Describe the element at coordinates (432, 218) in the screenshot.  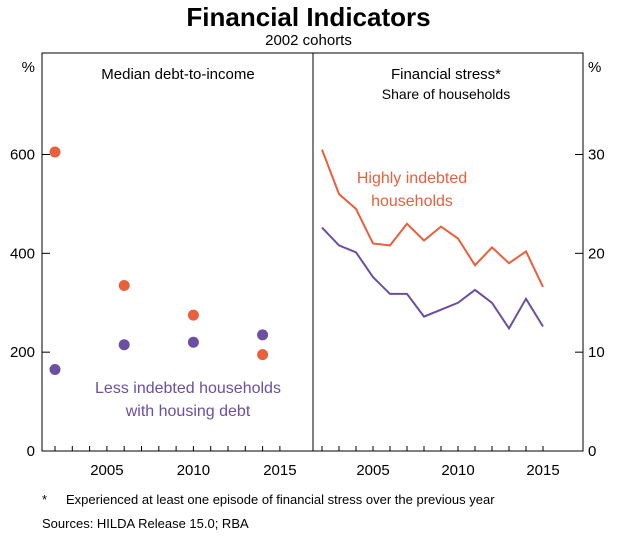
I see `series-line-orange` at that location.